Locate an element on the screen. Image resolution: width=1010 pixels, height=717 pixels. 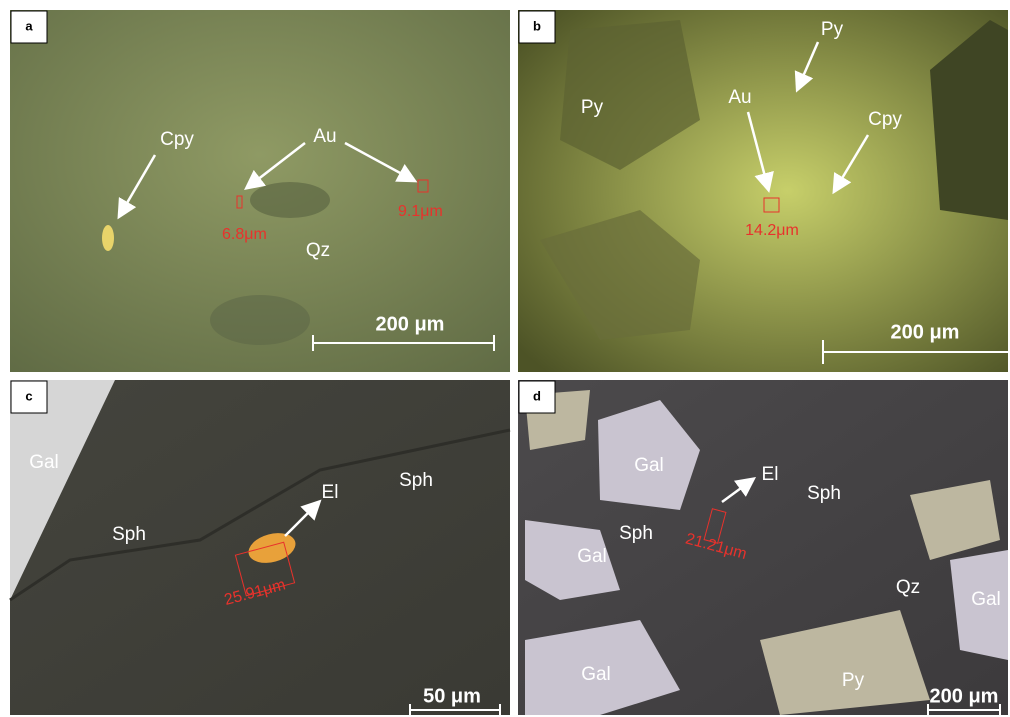
panel-label: a is located at coordinates (29, 25).